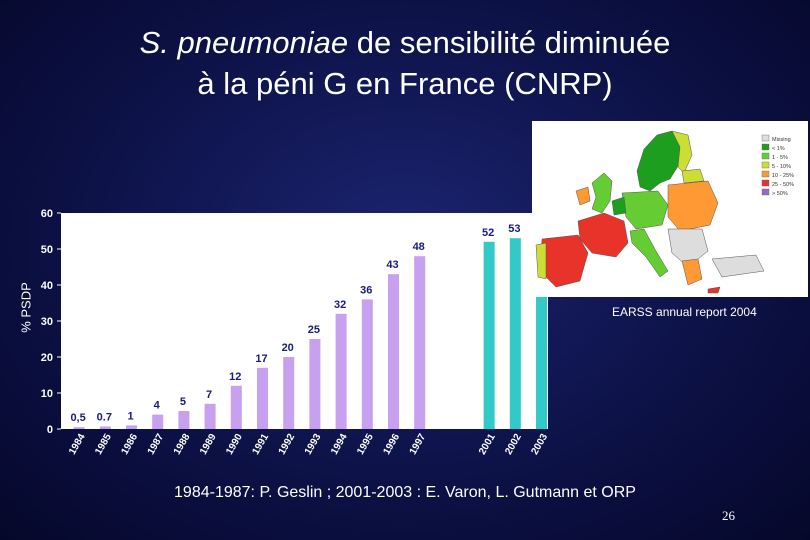  What do you see at coordinates (130, 416) in the screenshot?
I see `value-label-1986: 1` at bounding box center [130, 416].